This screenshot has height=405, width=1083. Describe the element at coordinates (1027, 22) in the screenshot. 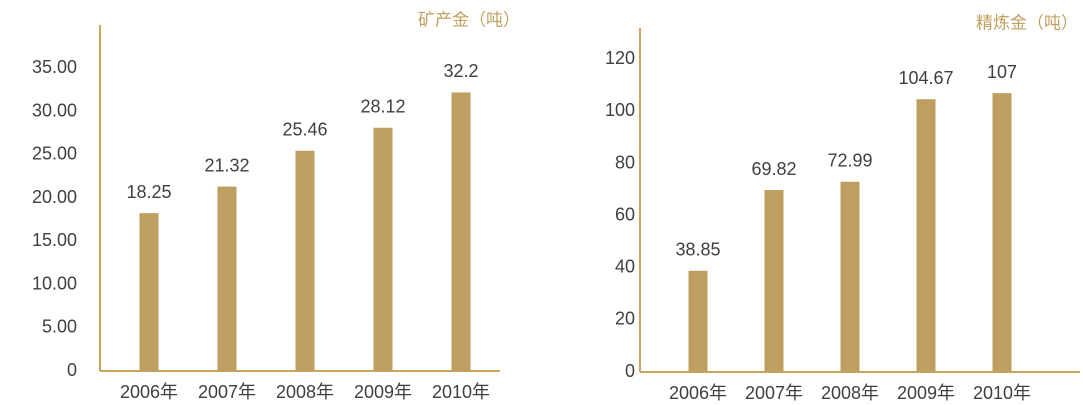

I see `y-axis-label: 精炼金（吨）` at that location.